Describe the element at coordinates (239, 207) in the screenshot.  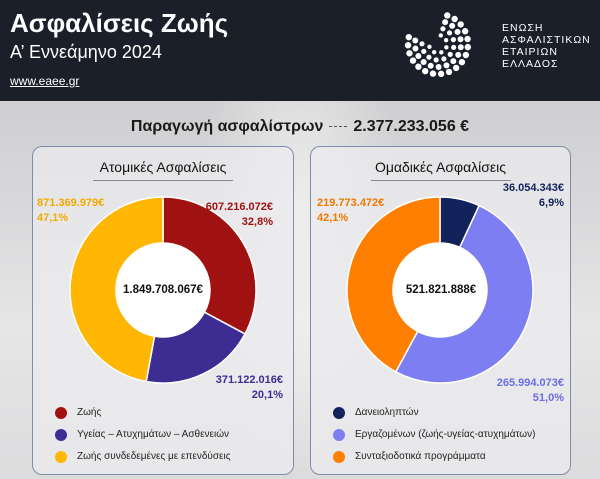
I see `slice-value: 607.216.072€` at that location.